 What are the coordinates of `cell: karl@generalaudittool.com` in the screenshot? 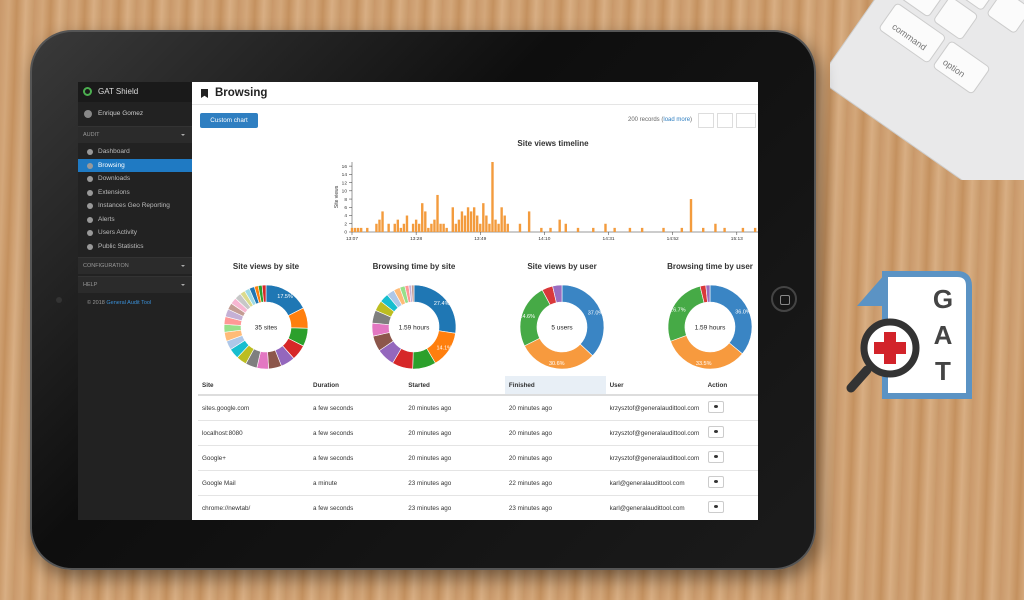 It's located at (654, 483).